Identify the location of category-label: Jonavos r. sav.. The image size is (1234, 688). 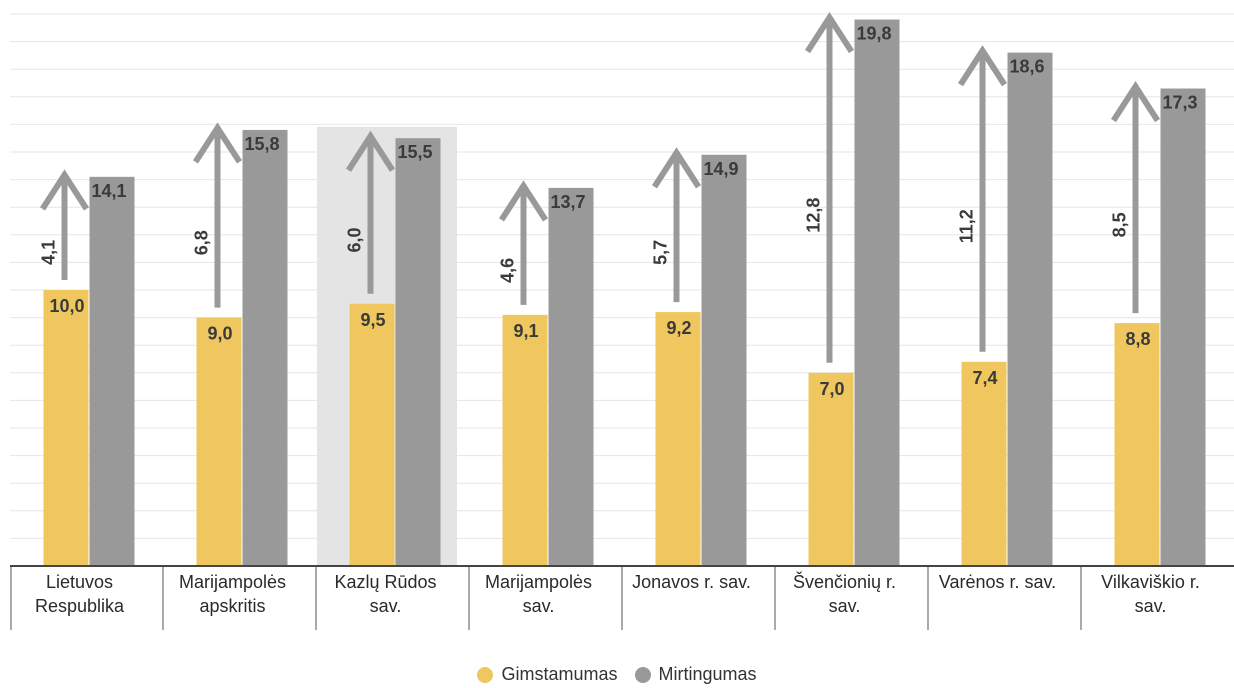
(691, 582).